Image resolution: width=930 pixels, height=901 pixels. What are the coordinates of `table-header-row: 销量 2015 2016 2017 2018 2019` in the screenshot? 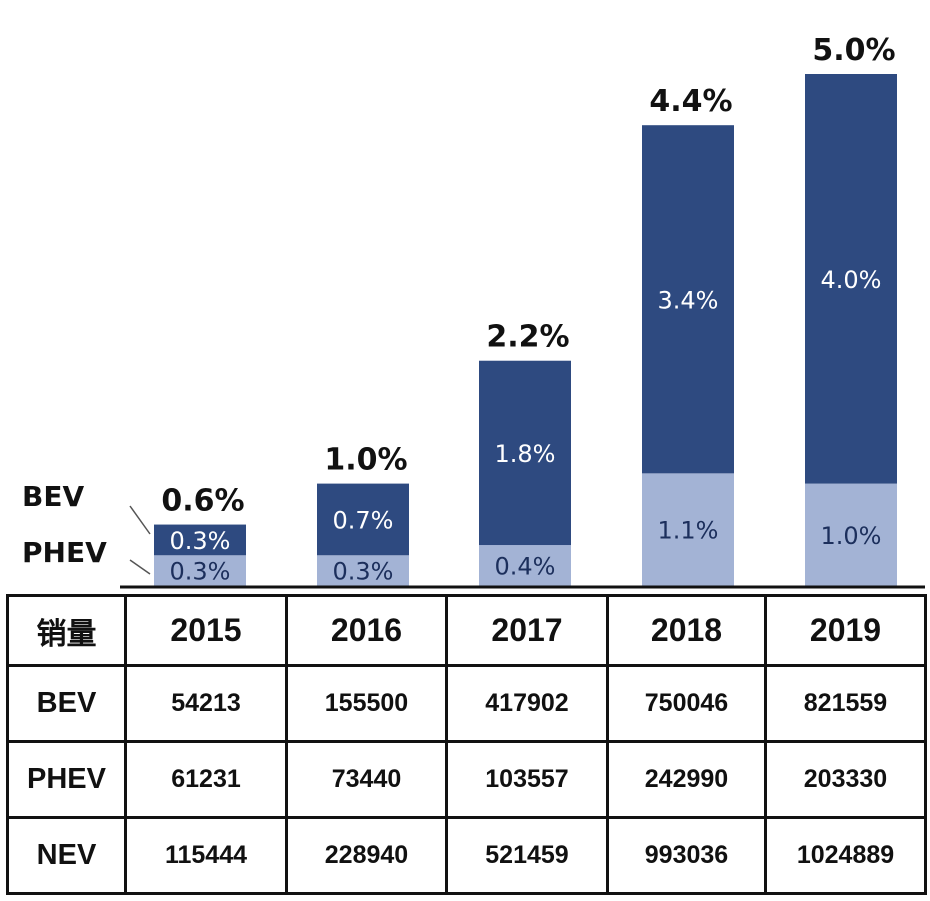 It's located at (466, 630).